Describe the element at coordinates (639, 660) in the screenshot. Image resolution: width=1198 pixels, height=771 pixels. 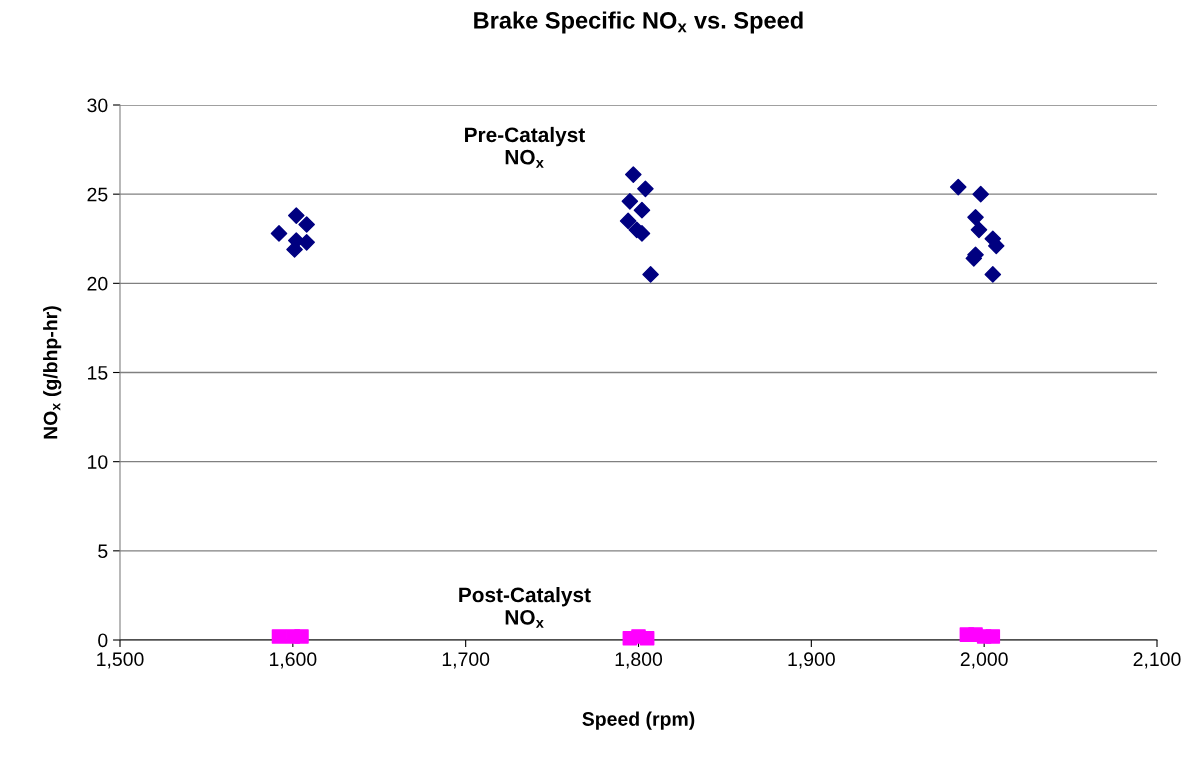
I see `x-tick-label: 1,800` at that location.